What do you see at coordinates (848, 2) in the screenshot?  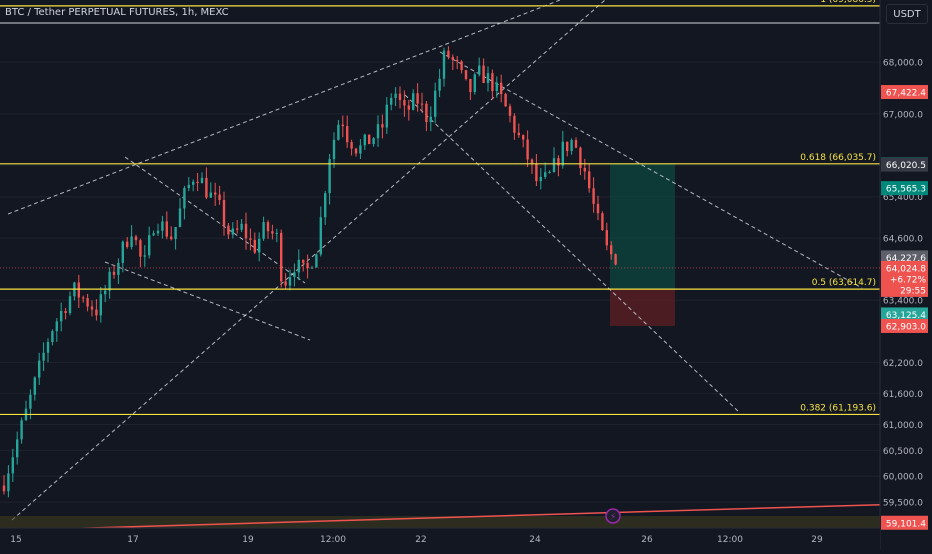 I see `fib-level-label: 1 (69,086.5)` at bounding box center [848, 2].